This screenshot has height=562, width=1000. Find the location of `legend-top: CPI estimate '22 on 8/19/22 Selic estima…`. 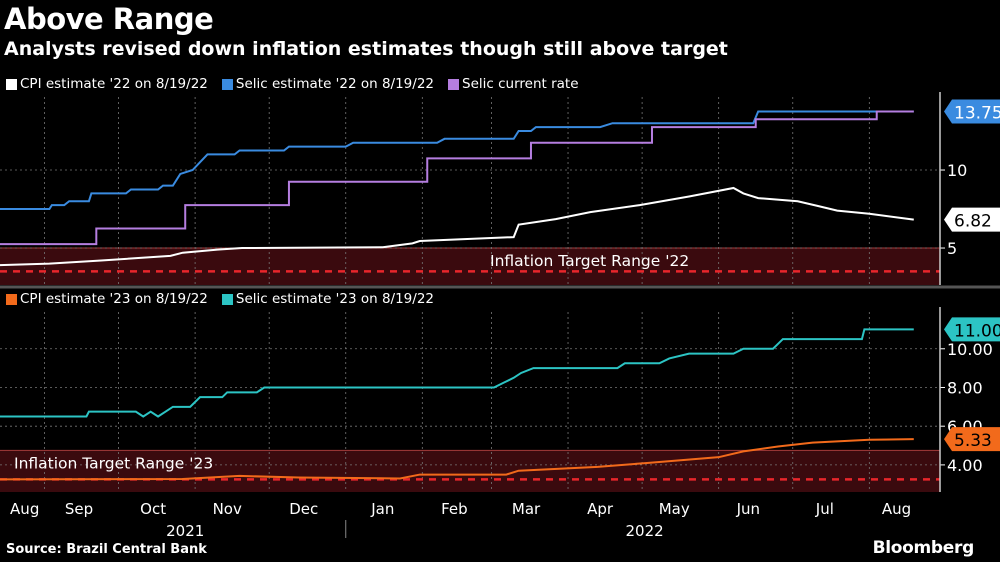

legend-top: CPI estimate '22 on 8/19/22 Selic estima… is located at coordinates (292, 84).